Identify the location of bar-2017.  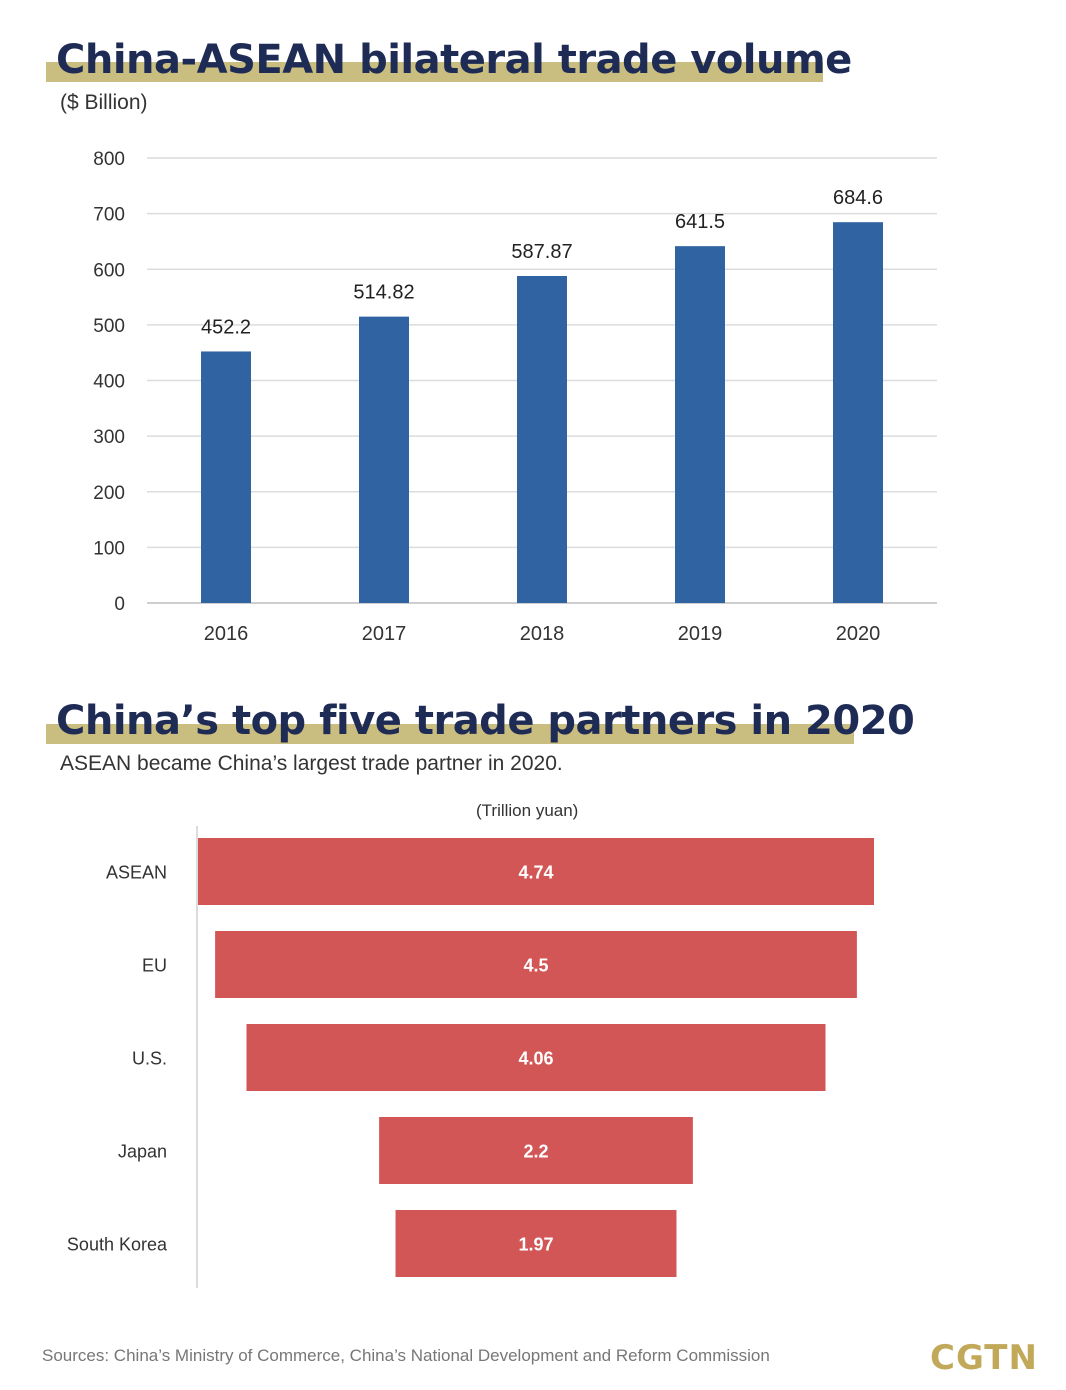
(384, 459).